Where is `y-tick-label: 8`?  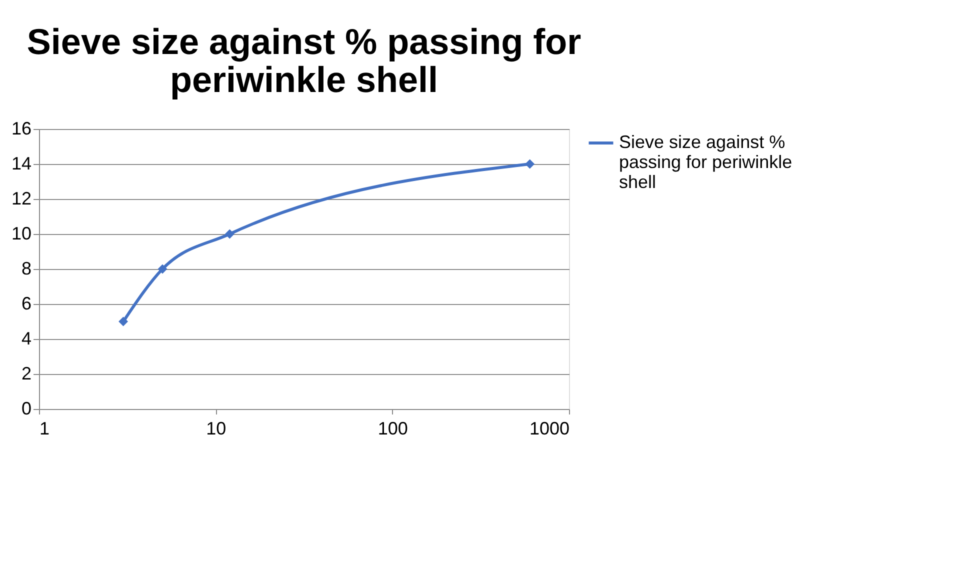
y-tick-label: 8 is located at coordinates (26, 268).